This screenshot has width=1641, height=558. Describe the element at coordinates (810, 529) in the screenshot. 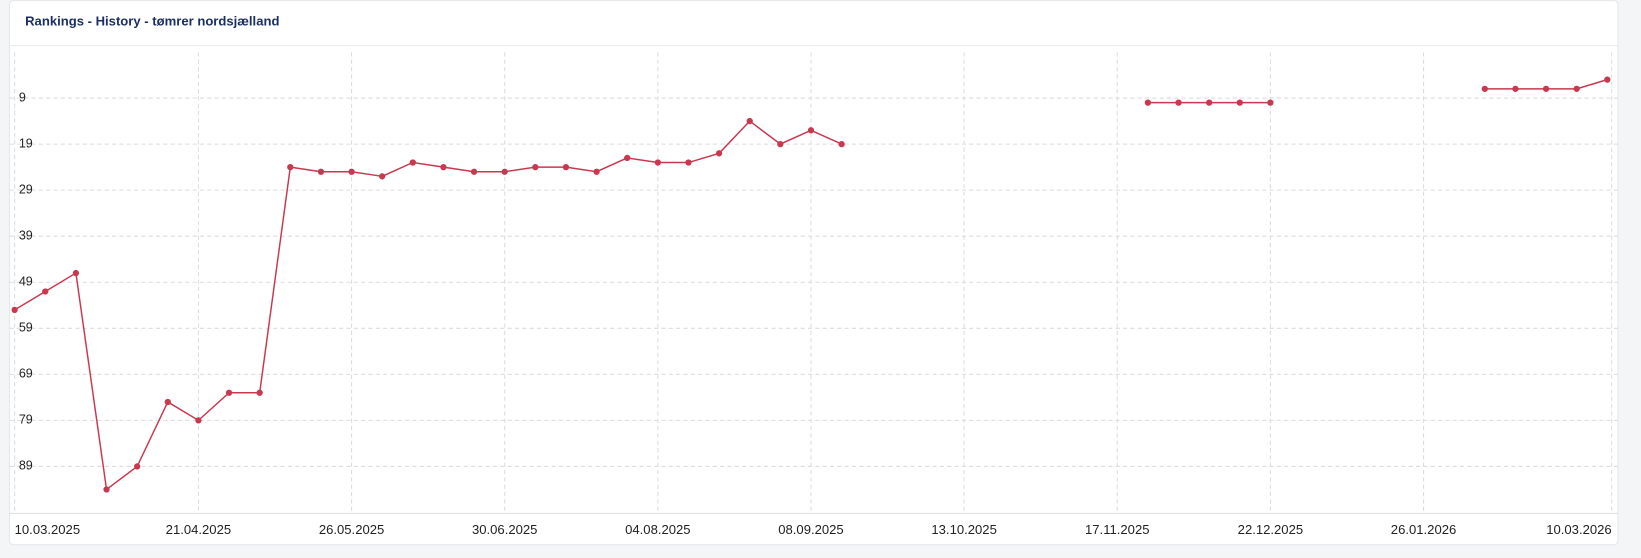

I see `x-tick-label: 08.09.2025` at that location.